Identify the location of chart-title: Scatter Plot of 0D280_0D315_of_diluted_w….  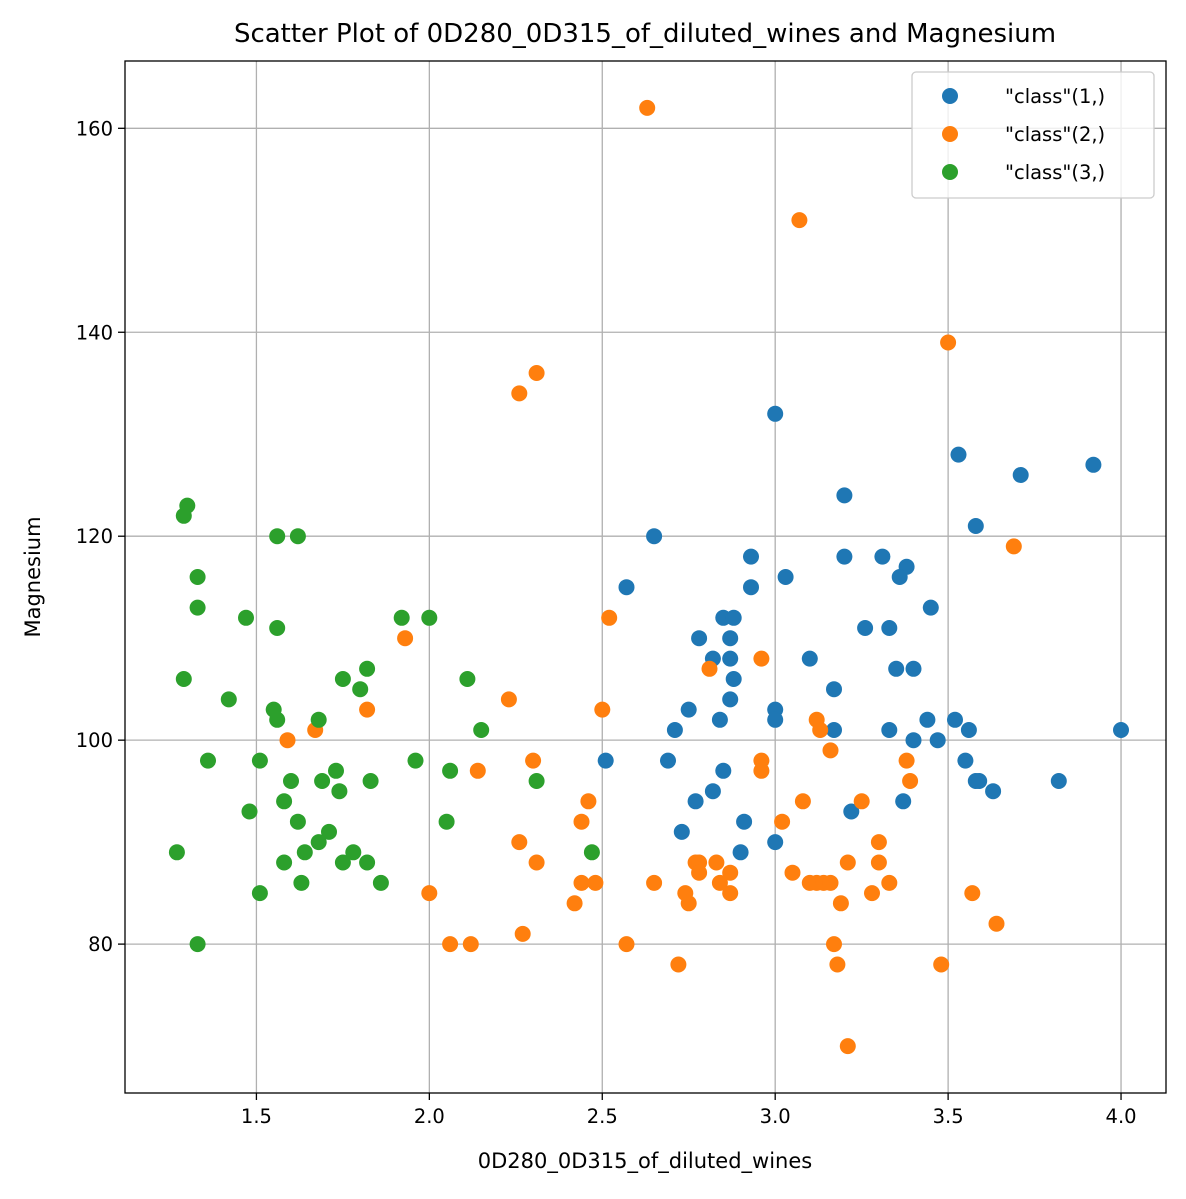
(645, 34).